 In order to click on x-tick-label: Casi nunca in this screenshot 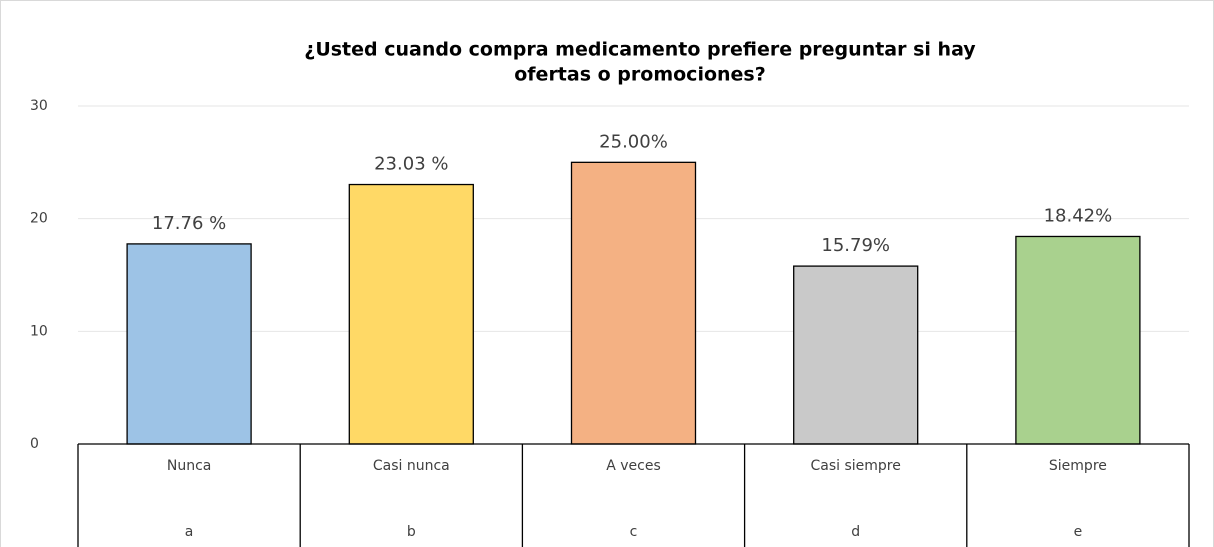, I will do `click(411, 466)`.